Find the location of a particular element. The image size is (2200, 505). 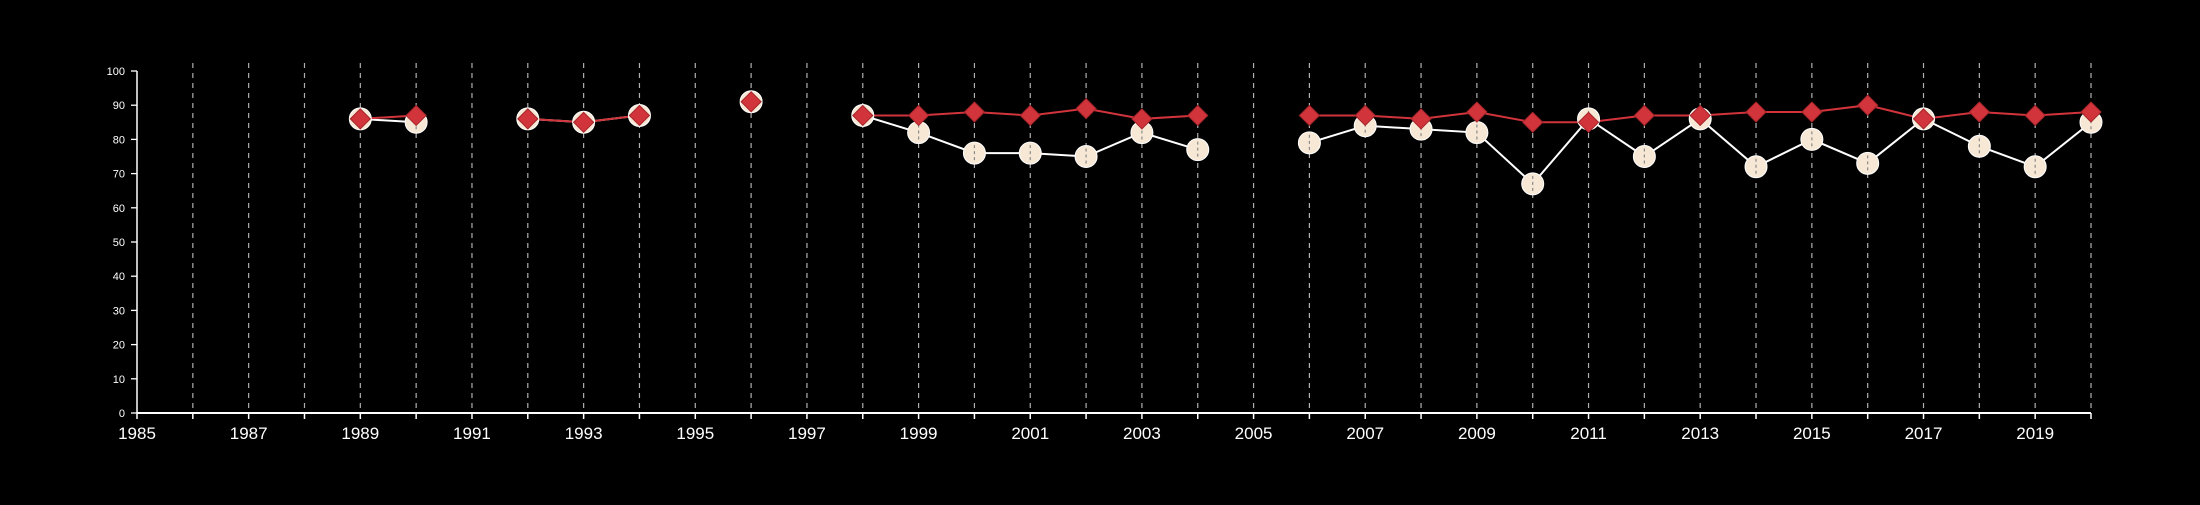

x-tick-label: 2007 is located at coordinates (1365, 433).